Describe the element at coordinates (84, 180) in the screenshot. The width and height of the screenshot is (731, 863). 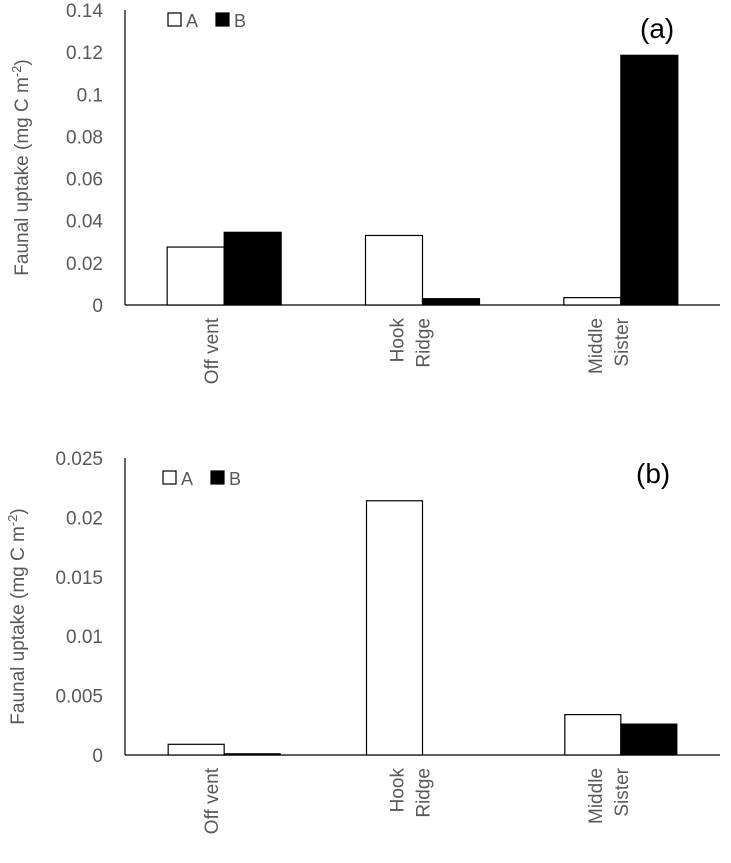
I see `y-tick-label: 0.06` at that location.